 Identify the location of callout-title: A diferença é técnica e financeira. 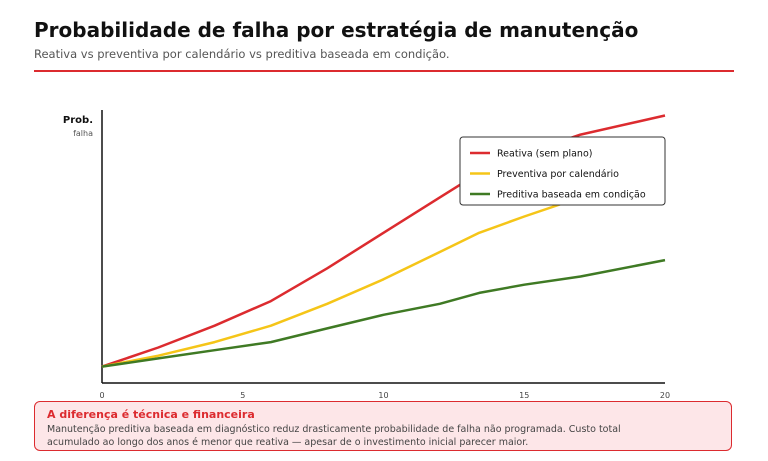
(151, 414).